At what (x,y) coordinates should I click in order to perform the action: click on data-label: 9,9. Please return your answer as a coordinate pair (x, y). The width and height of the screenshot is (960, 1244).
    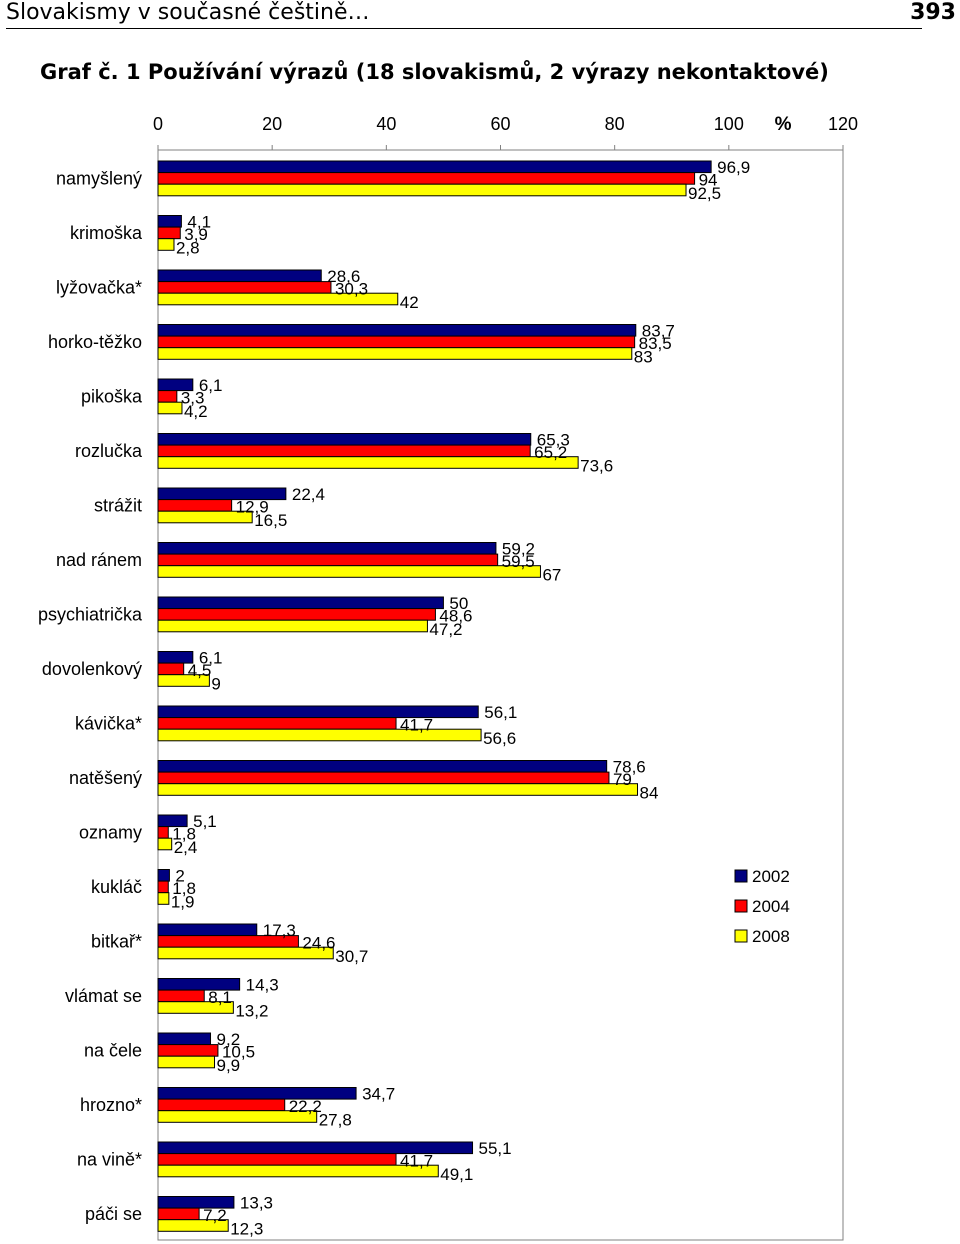
    Looking at the image, I should click on (229, 1065).